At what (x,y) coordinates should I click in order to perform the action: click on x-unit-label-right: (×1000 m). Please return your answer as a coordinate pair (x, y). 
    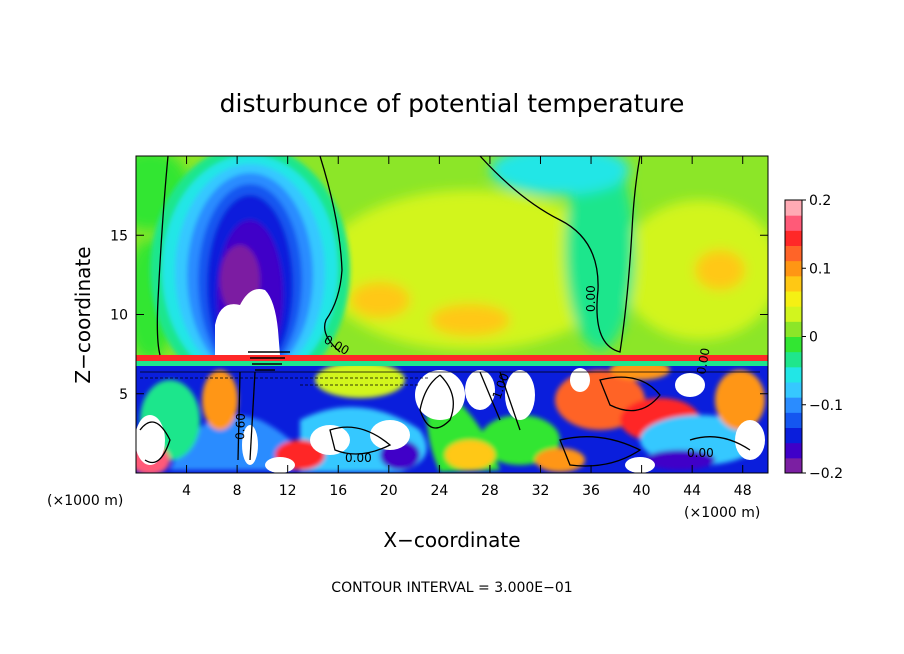
    Looking at the image, I should click on (722, 513).